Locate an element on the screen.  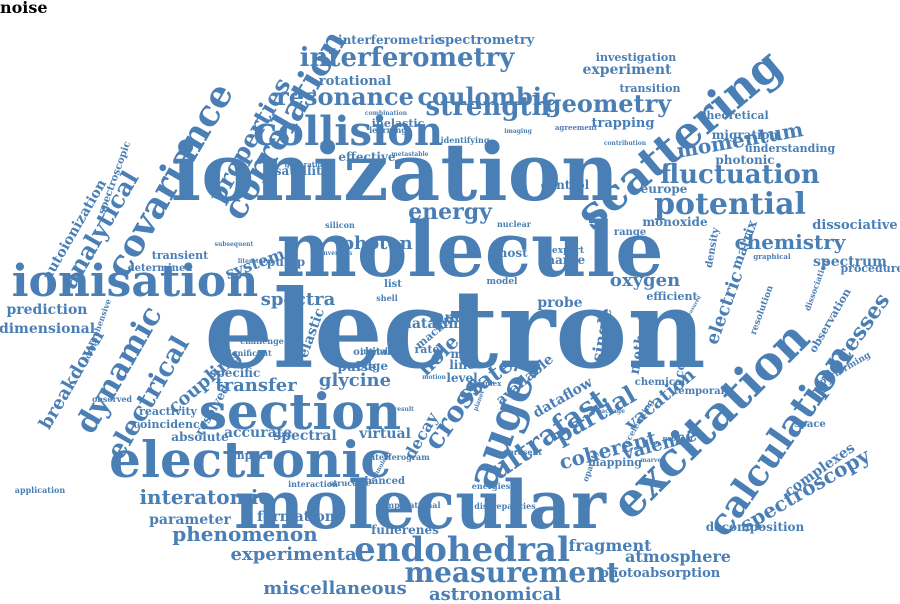
word: dimensional is located at coordinates (48, 329).